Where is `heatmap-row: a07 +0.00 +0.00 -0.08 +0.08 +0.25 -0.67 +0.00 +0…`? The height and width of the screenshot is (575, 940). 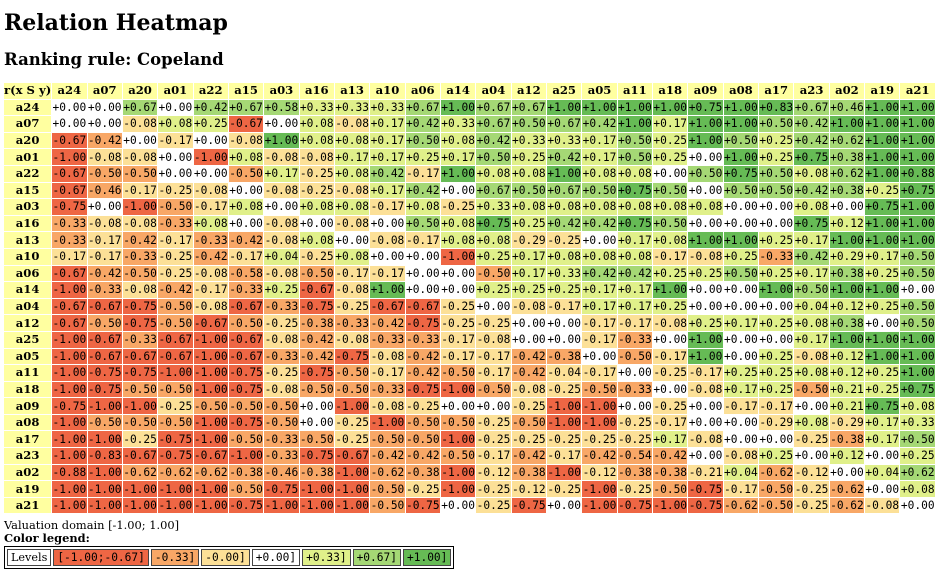
heatmap-row: a07 +0.00 +0.00 -0.08 +0.08 +0.25 -0.67 +0.00 +0… is located at coordinates (469, 124).